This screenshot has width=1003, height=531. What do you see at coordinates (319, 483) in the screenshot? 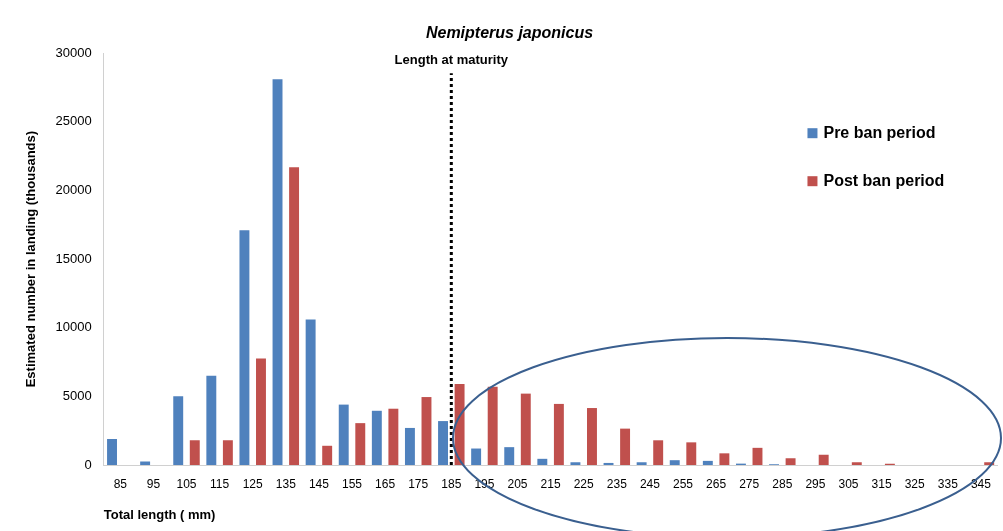
I see `x-tick-label: 145` at bounding box center [319, 483].